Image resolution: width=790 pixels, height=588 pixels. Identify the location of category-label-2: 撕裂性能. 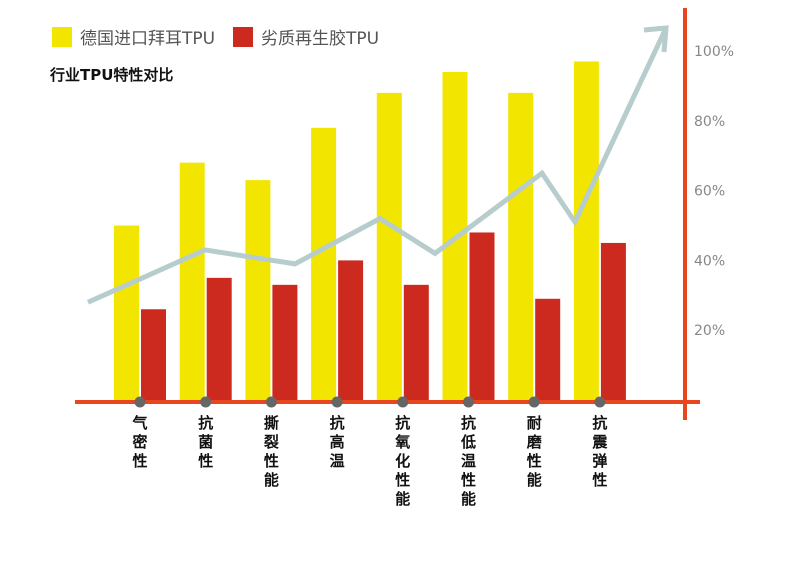
(271, 451).